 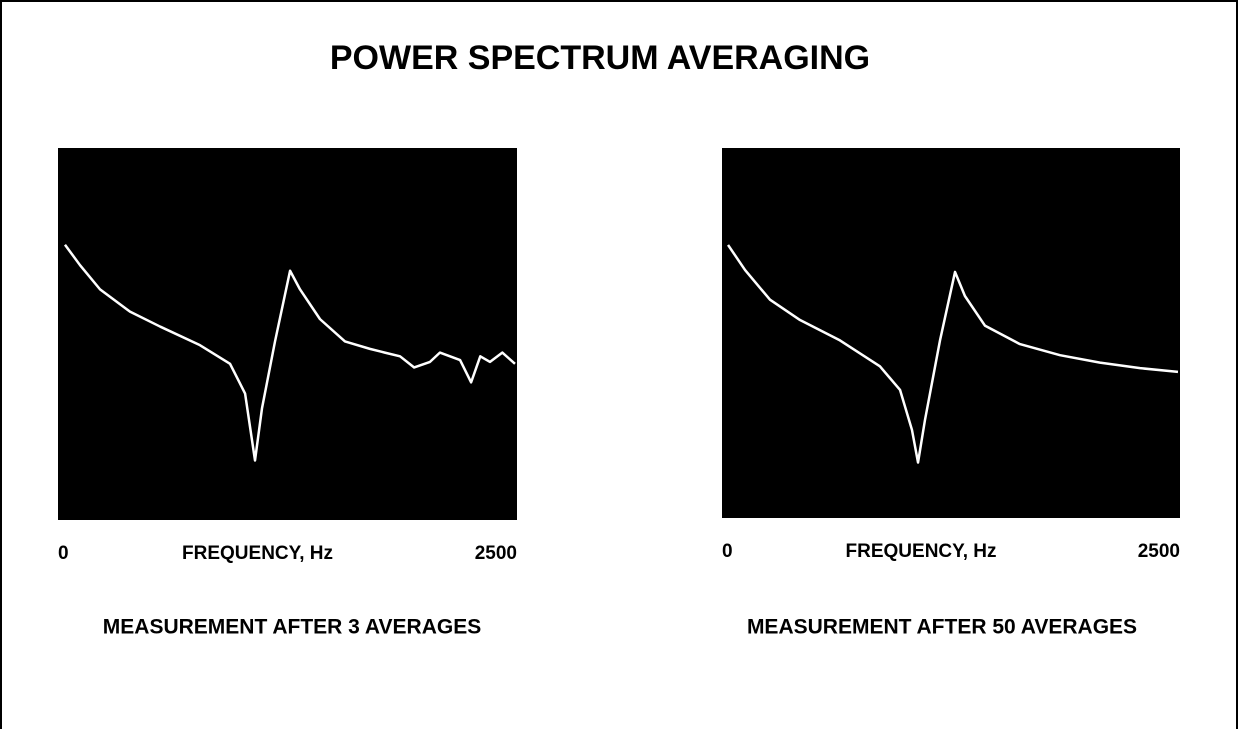 What do you see at coordinates (942, 627) in the screenshot?
I see `caption: MEASUREMENT AFTER 50 AVERAGES` at bounding box center [942, 627].